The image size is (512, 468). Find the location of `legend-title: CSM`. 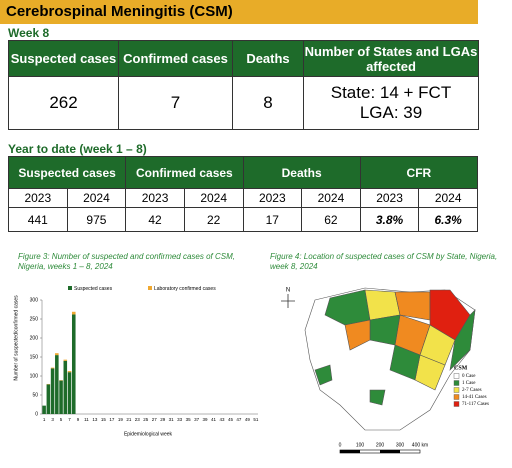

legend-title: CSM is located at coordinates (461, 368).